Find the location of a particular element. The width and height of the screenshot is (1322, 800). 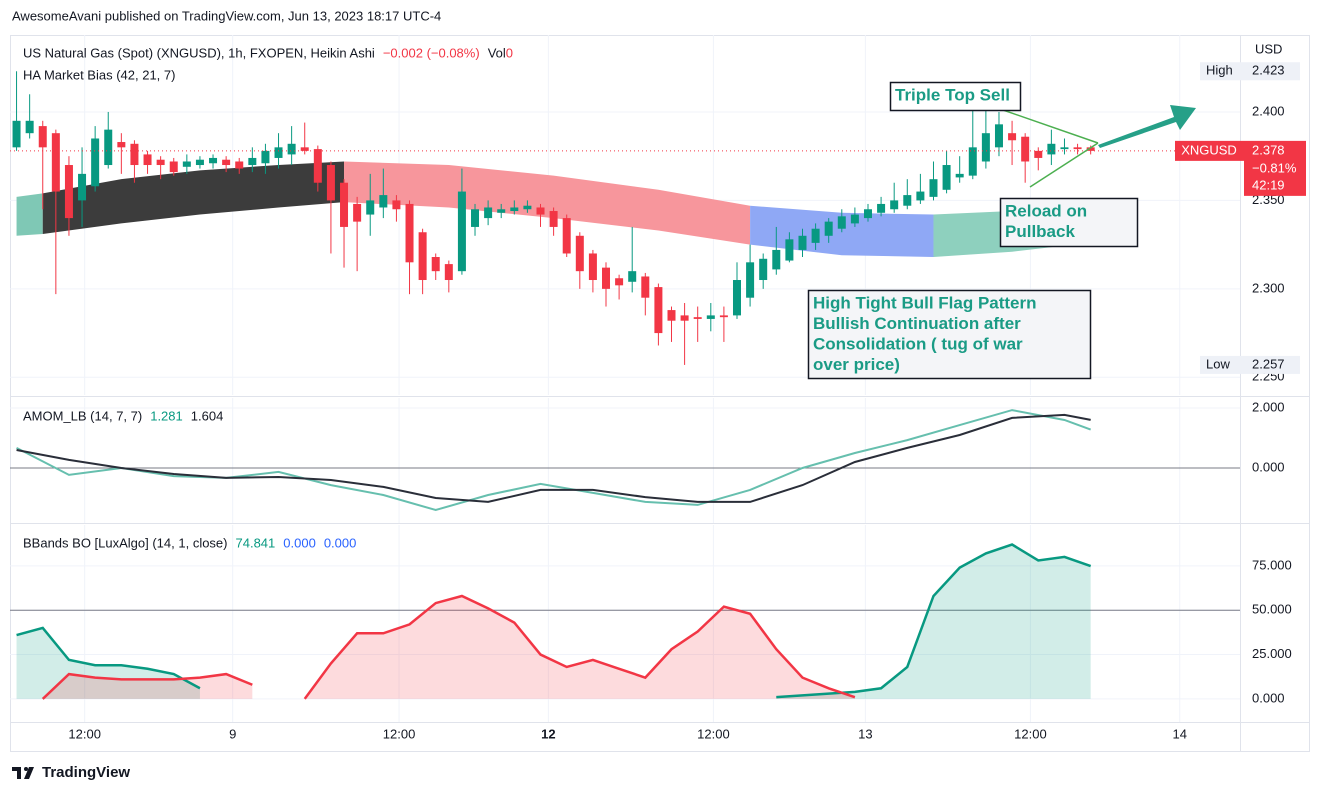

footer-brand: TradingView is located at coordinates (86, 772).